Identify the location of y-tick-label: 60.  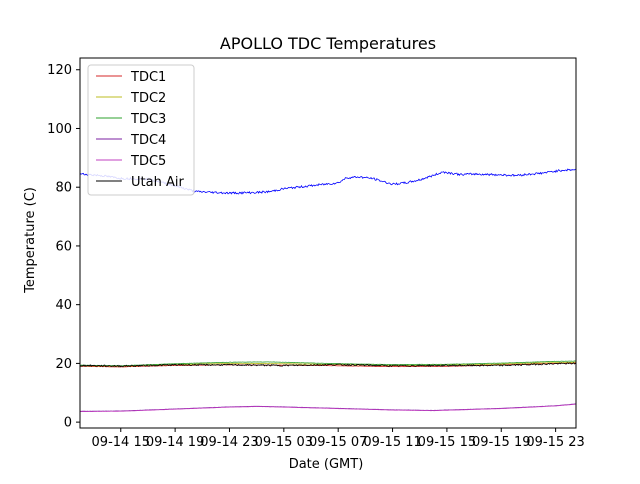
(63, 246).